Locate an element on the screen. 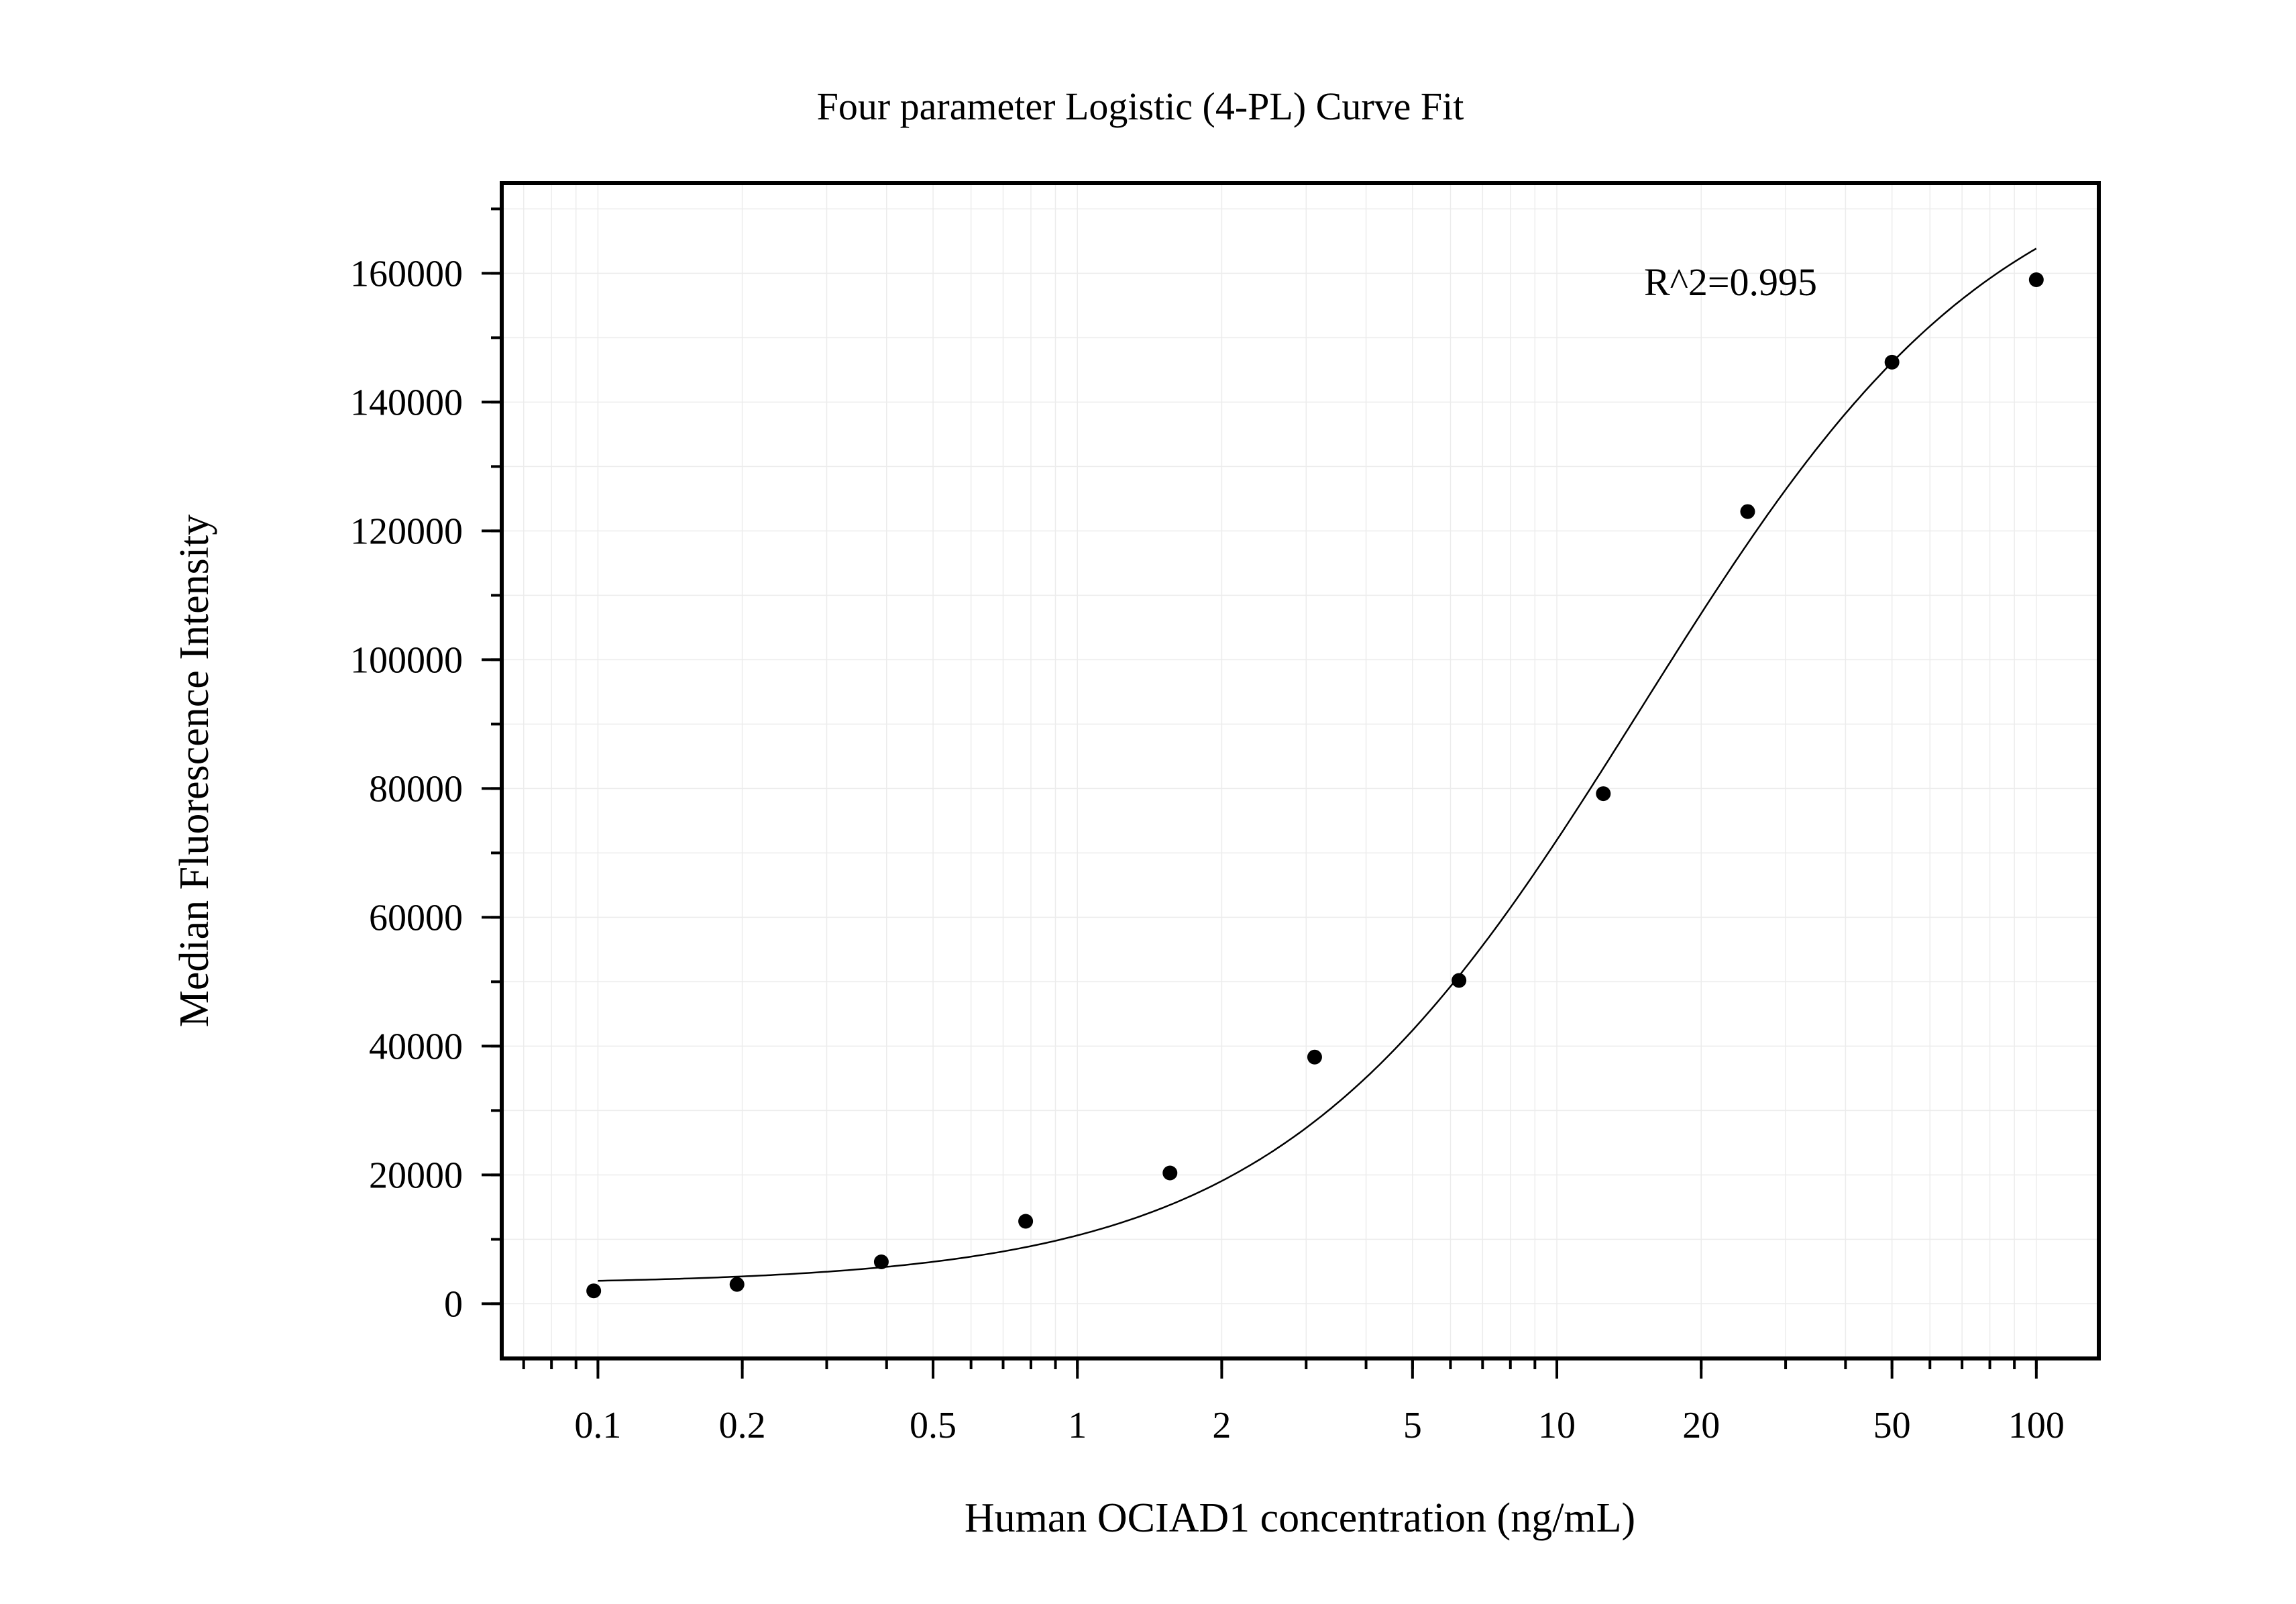  y-tick-label: 140000 is located at coordinates (406, 402).